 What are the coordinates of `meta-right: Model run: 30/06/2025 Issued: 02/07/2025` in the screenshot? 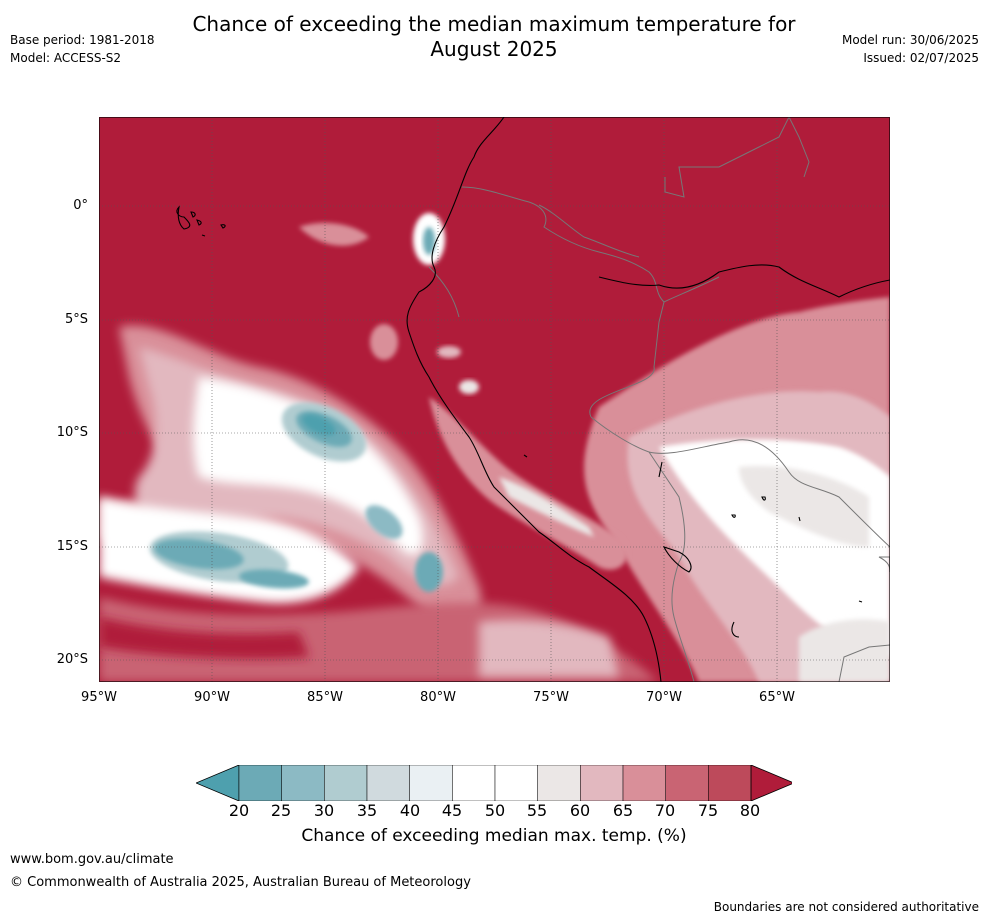 It's located at (910, 49).